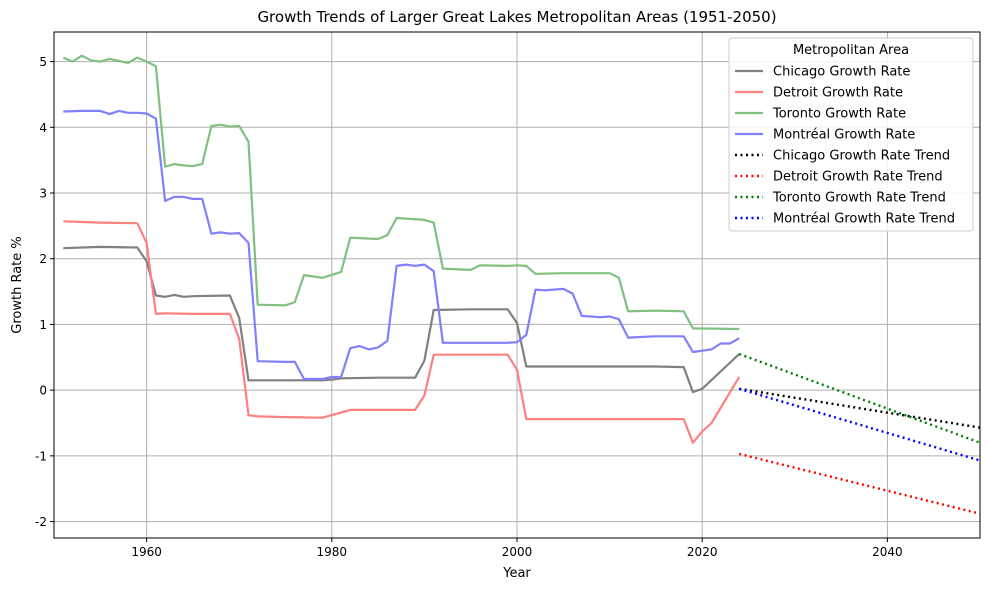 The width and height of the screenshot is (989, 590). I want to click on legend-box, so click(851, 134).